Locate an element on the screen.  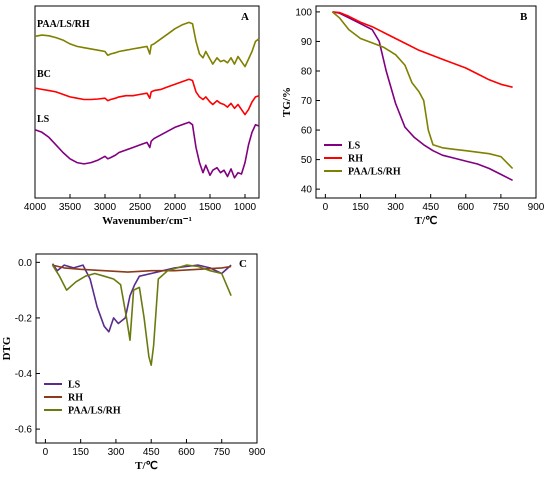
y-axis-title: TG/% is located at coordinates (287, 102).